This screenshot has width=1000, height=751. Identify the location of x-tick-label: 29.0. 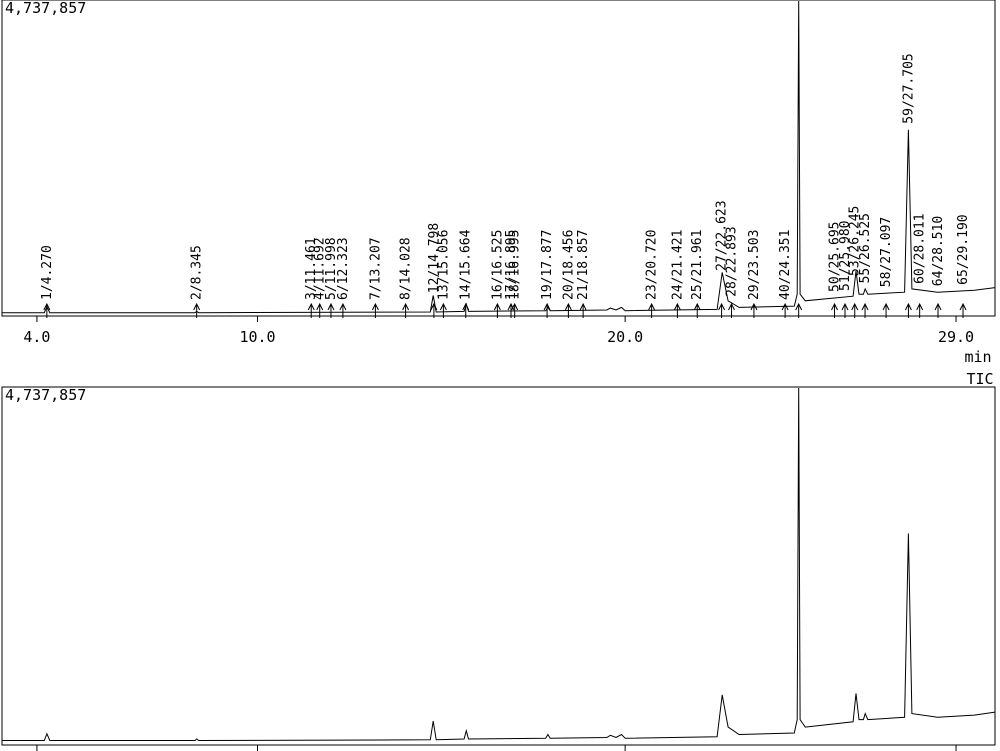
(956, 337).